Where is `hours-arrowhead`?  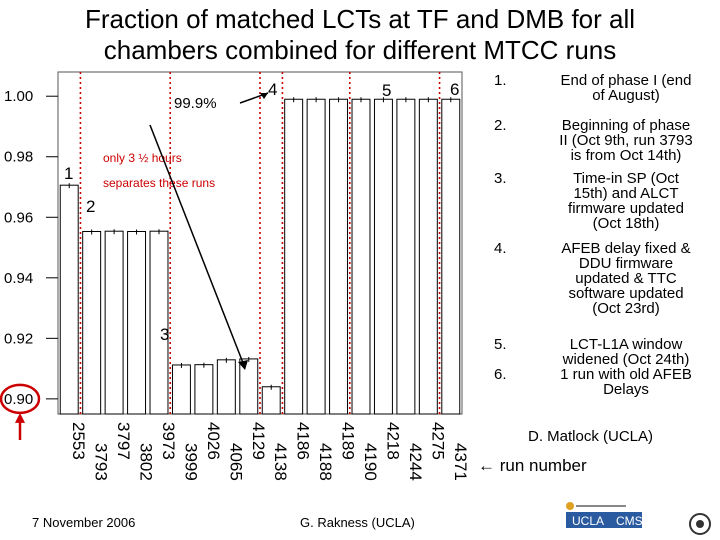 hours-arrowhead is located at coordinates (243, 365).